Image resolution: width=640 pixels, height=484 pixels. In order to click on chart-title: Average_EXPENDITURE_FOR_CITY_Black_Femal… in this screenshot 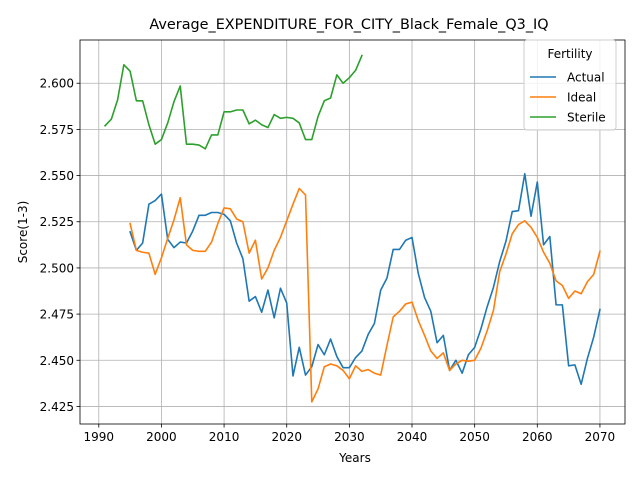, I will do `click(348, 25)`.